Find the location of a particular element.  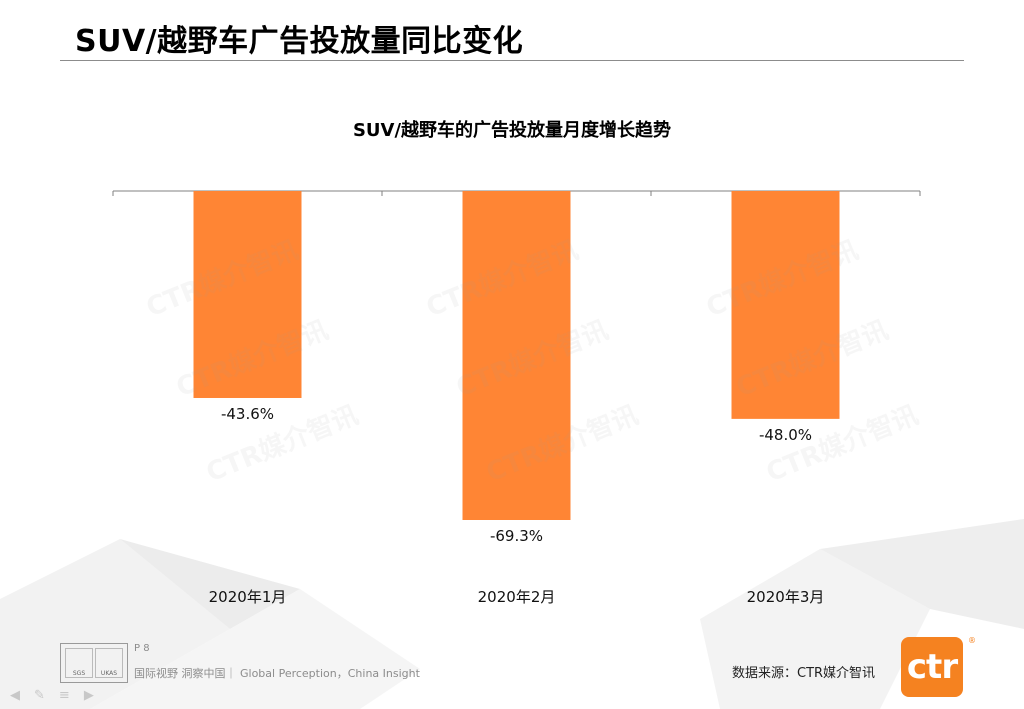

pen-icon: ✎ is located at coordinates (39, 695).